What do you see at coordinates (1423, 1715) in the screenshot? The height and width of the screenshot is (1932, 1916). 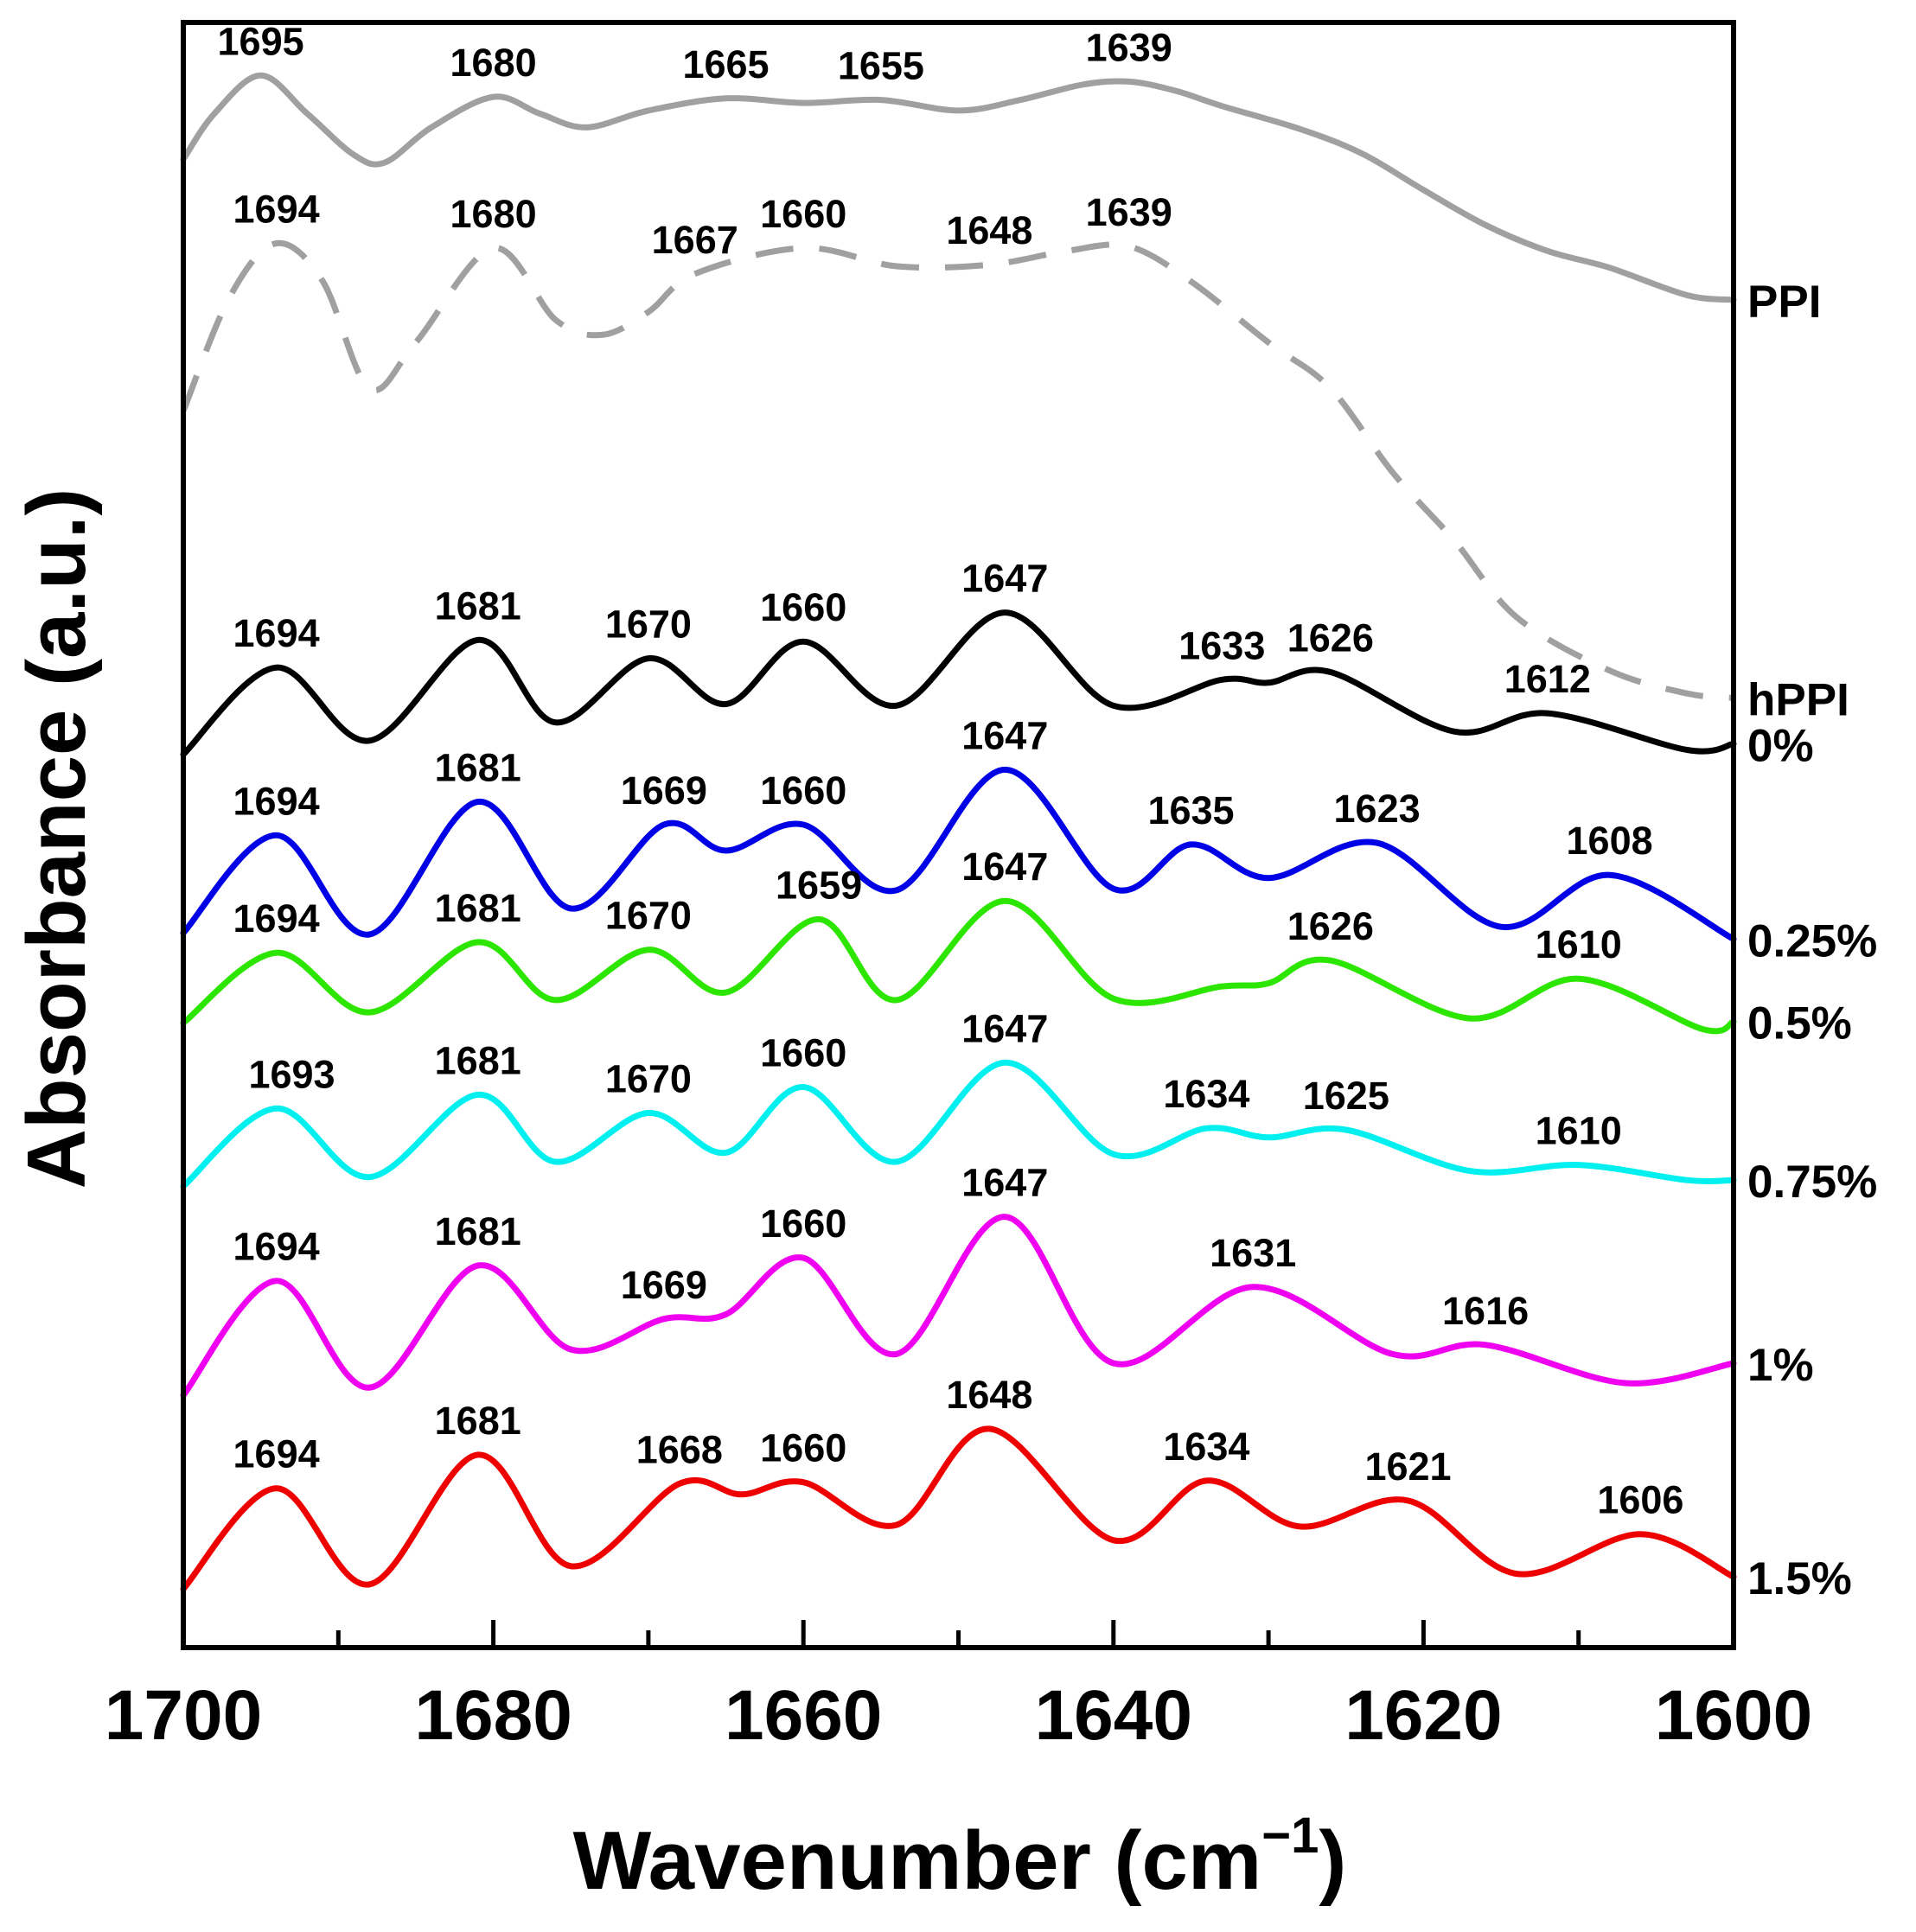 I see `x-tick-label: 1620` at bounding box center [1423, 1715].